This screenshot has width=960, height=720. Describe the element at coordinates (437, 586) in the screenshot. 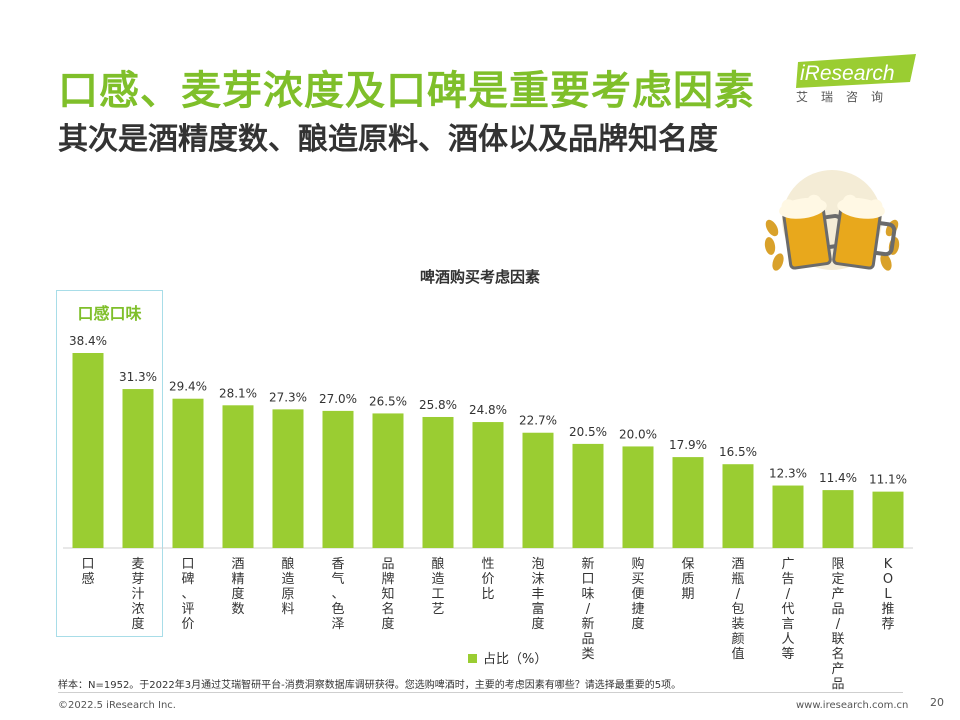

I see `category-label: 酿造工艺` at that location.